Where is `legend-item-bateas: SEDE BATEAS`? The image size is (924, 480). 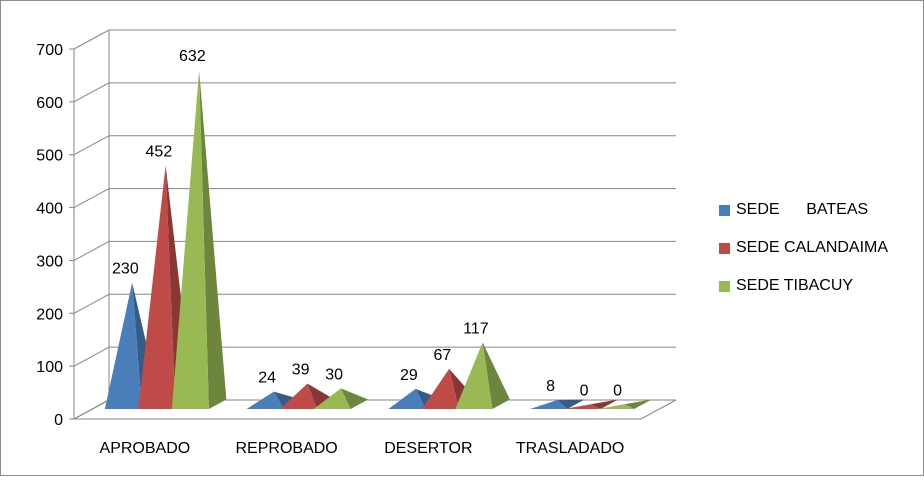
legend-item-bateas: SEDE BATEAS is located at coordinates (803, 210).